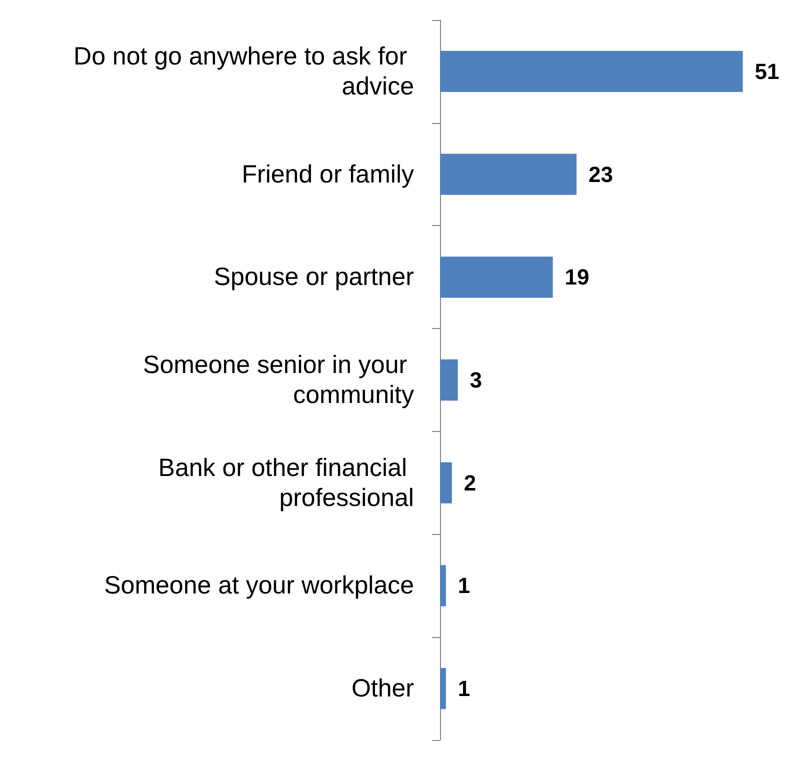 This screenshot has height=760, width=812. Describe the element at coordinates (577, 277) in the screenshot. I see `data-label: 19` at that location.